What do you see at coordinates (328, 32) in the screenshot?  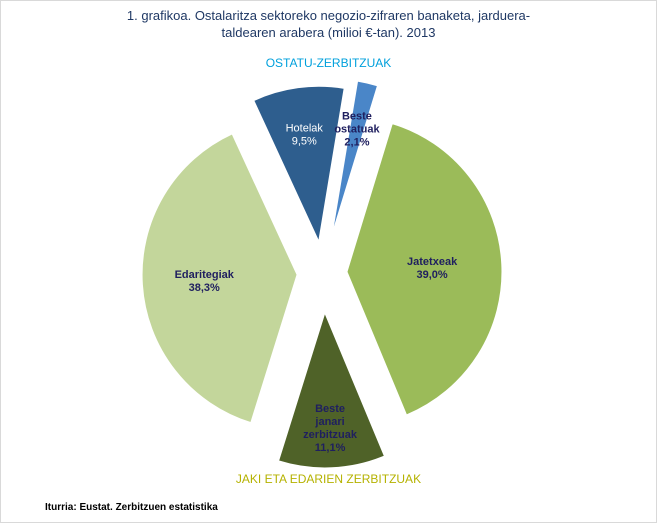 I see `chart-title-line-2: taldearen arabera (milioi €-tan). 2013` at bounding box center [328, 32].